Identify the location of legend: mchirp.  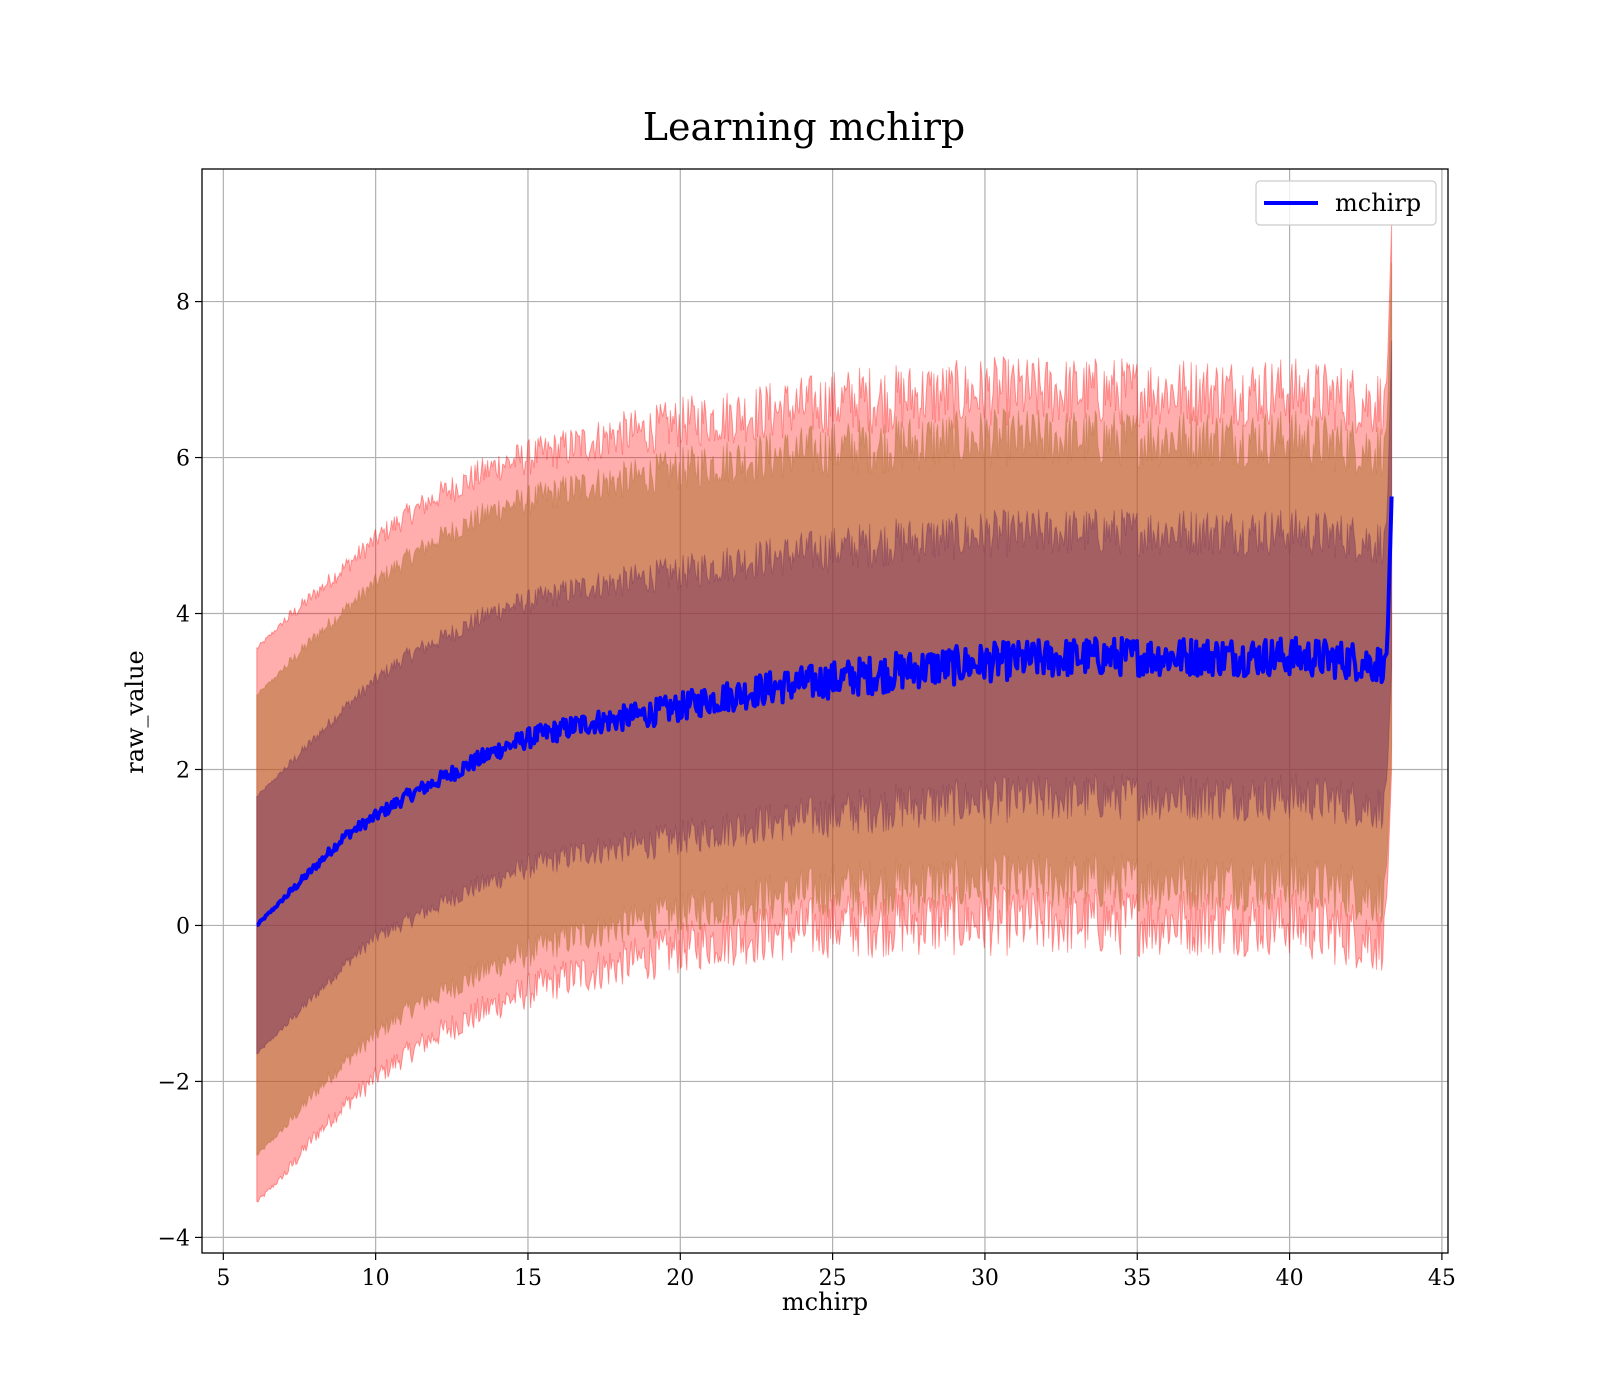
(1346, 203).